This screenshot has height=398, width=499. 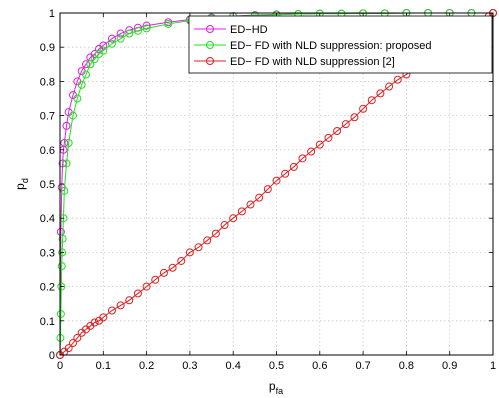 What do you see at coordinates (47, 219) in the screenshot?
I see `y-tick-label: 0.4` at bounding box center [47, 219].